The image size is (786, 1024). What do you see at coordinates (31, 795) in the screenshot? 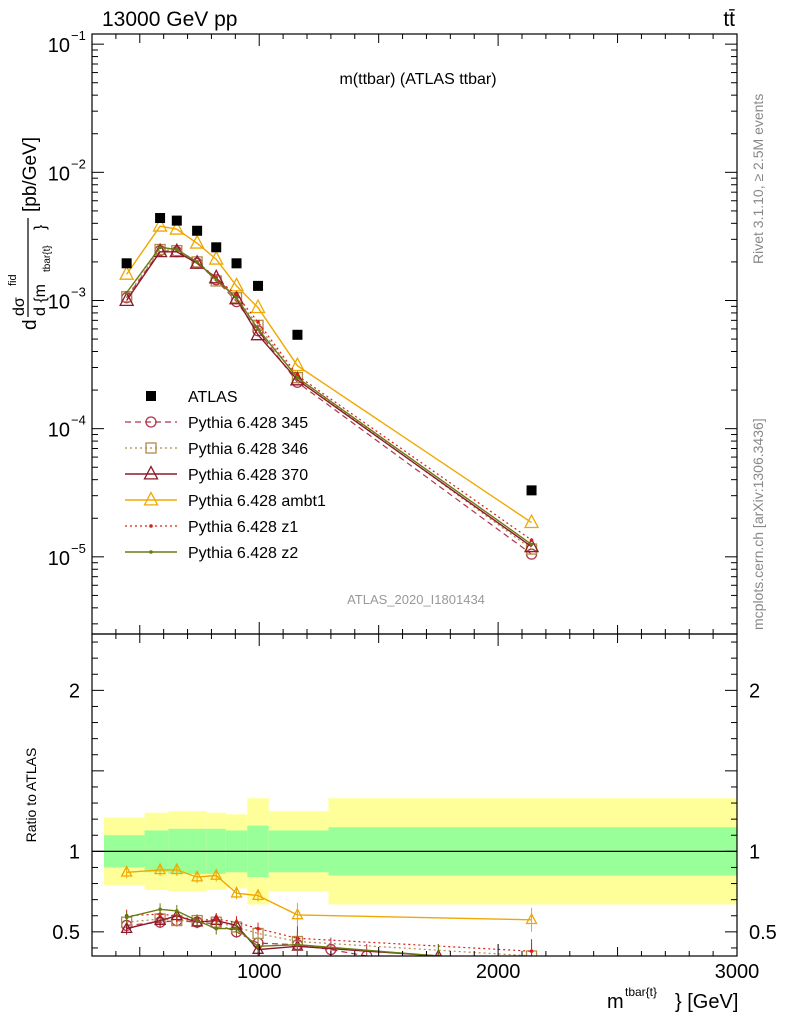
I see `ratio-y-axis-label: Ratio to ATLAS` at bounding box center [31, 795].